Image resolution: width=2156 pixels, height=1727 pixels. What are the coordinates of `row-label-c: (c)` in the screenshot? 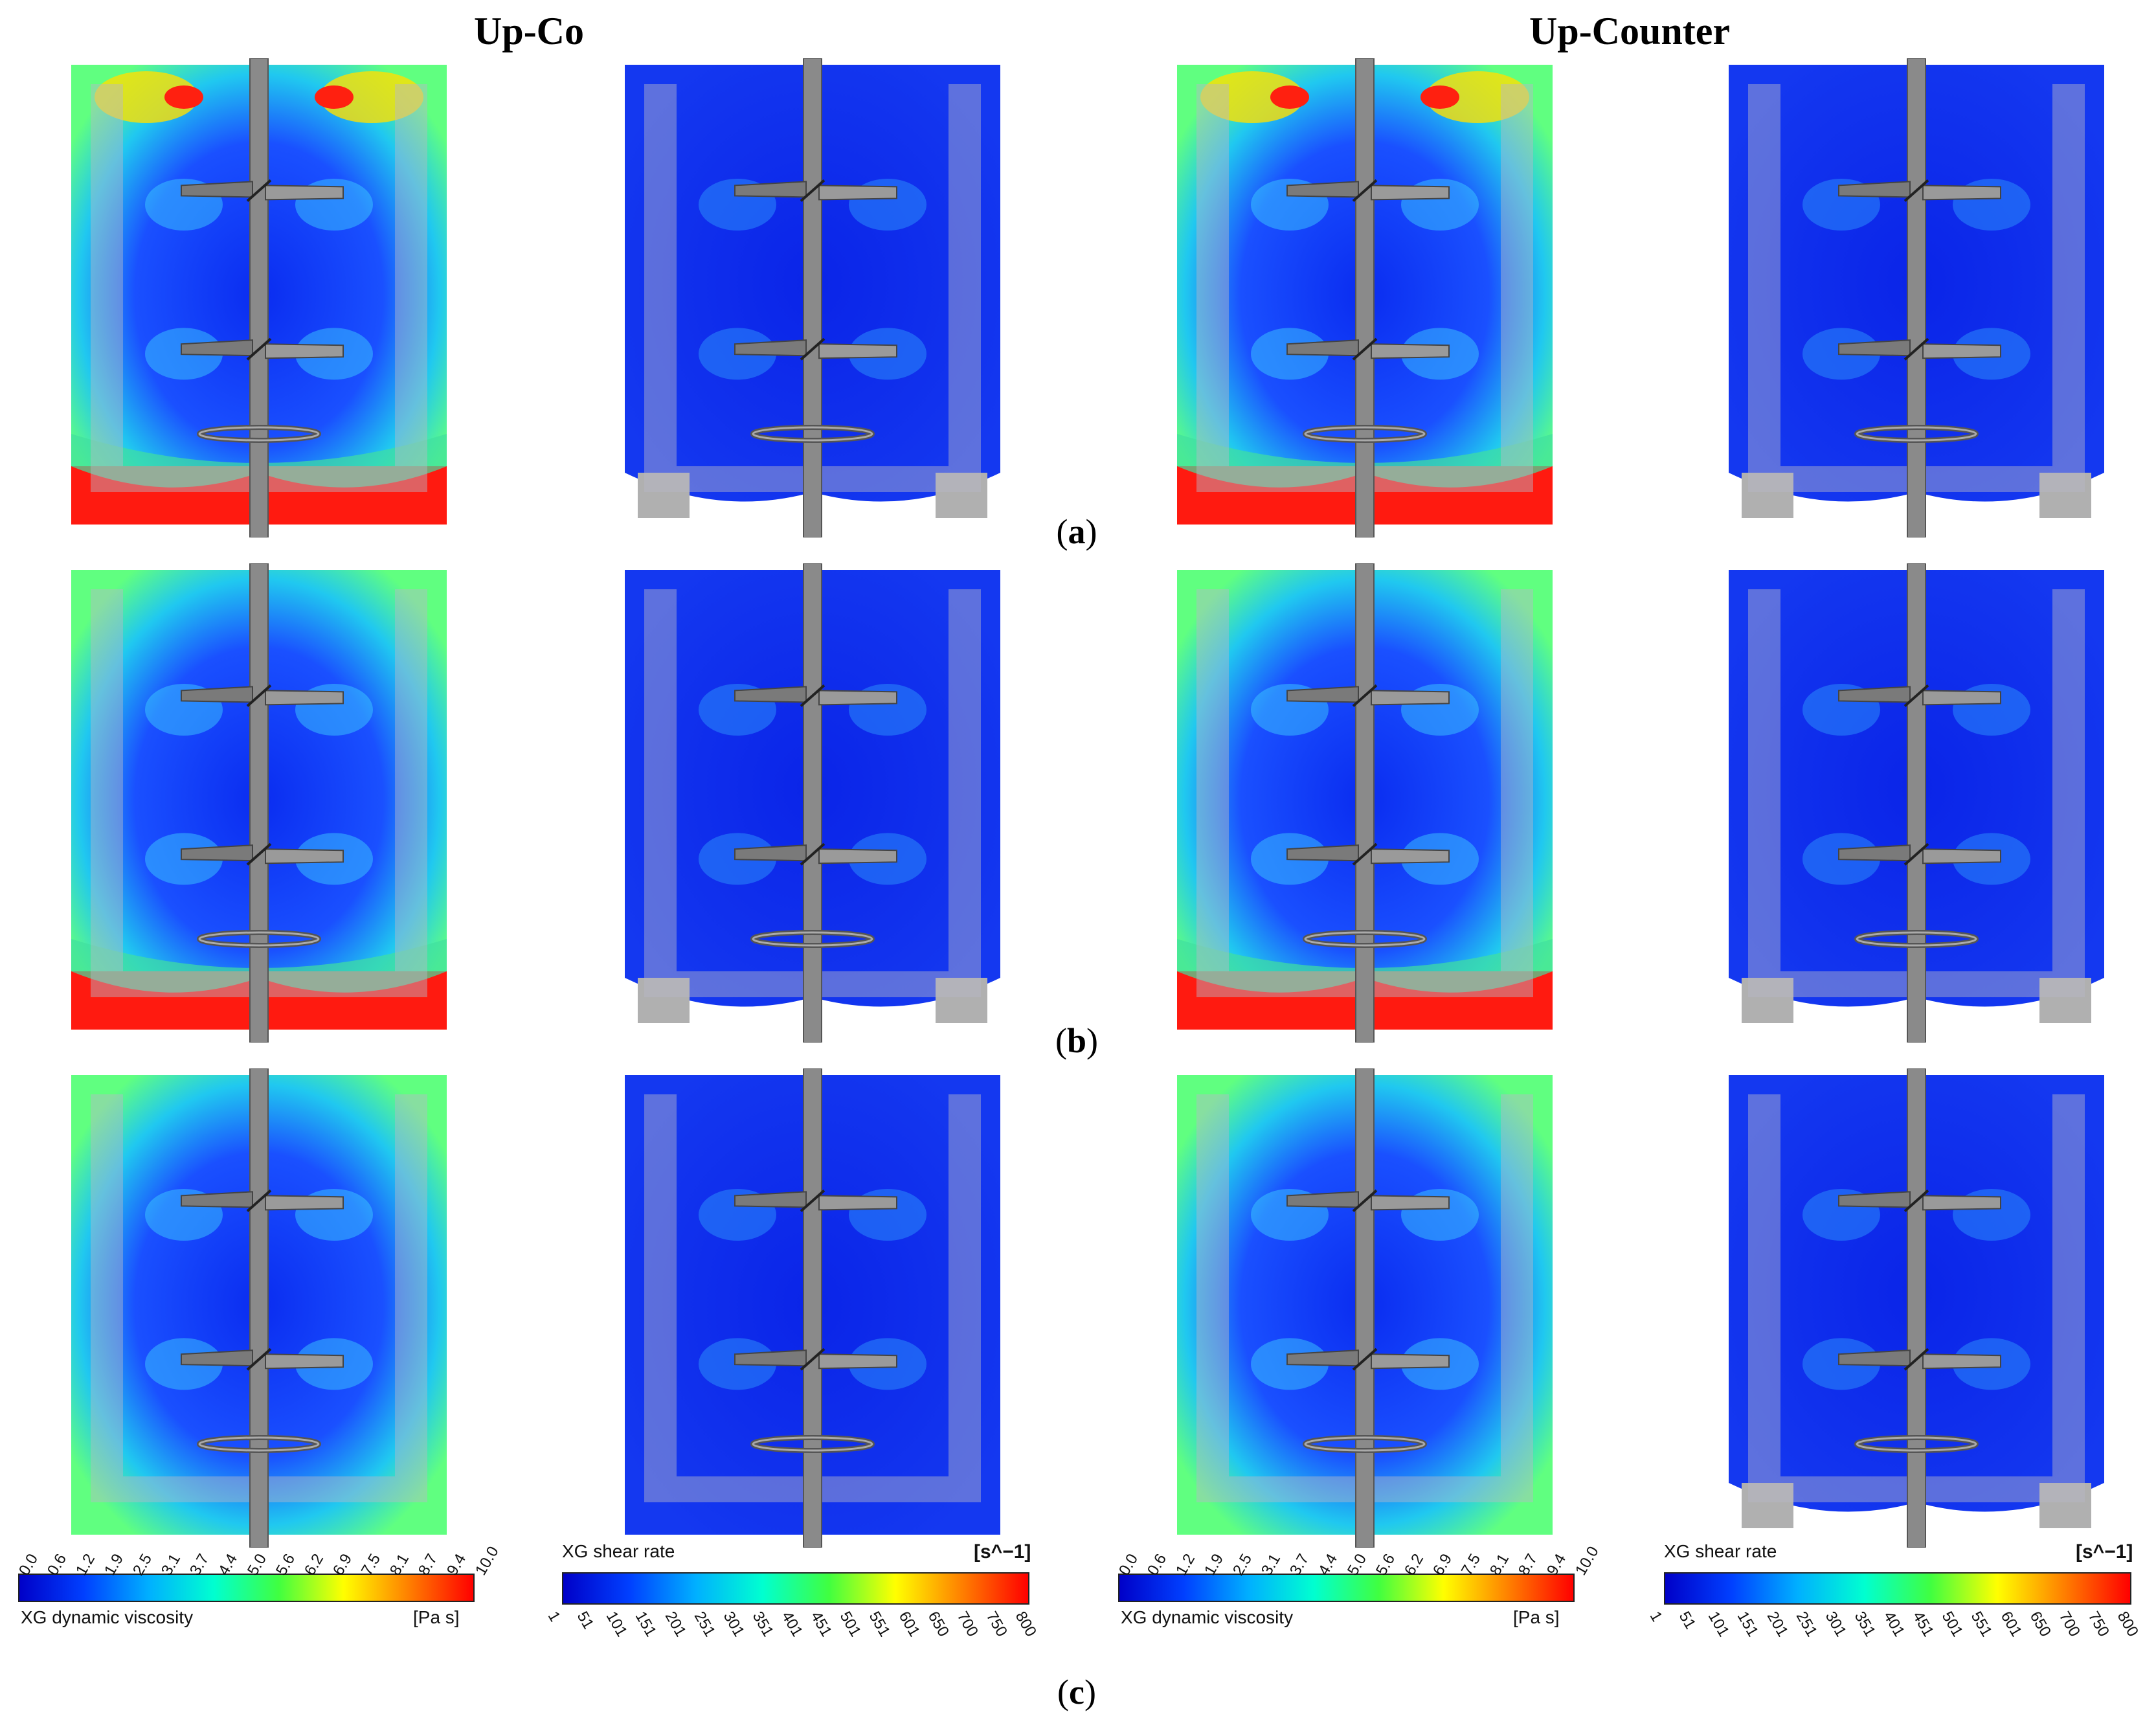 It's located at (1076, 1692).